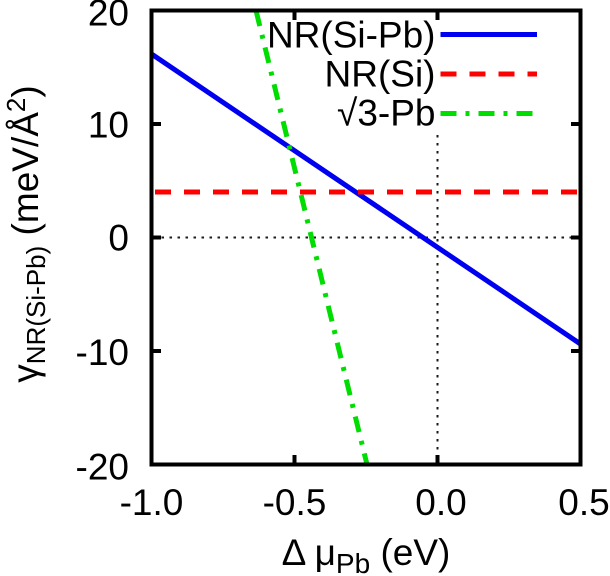 This screenshot has height=576, width=610. What do you see at coordinates (380, 74) in the screenshot?
I see `svg-text: NR(Si)` at bounding box center [380, 74].